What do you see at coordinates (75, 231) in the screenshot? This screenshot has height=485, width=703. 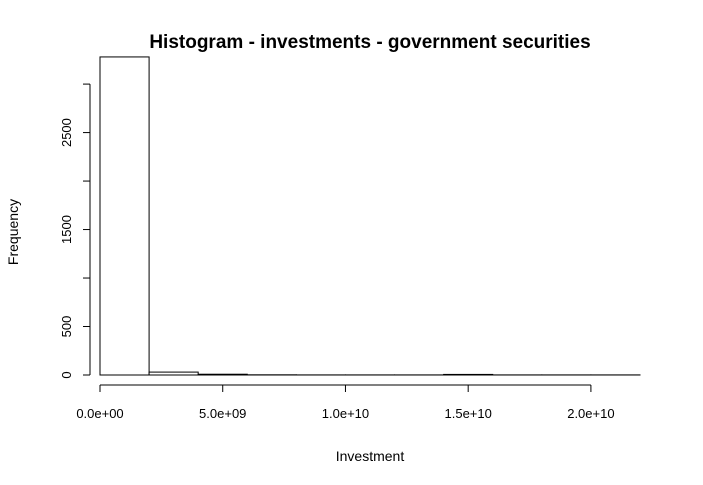 I see `y-axis: 0 500 1500 2500` at bounding box center [75, 231].